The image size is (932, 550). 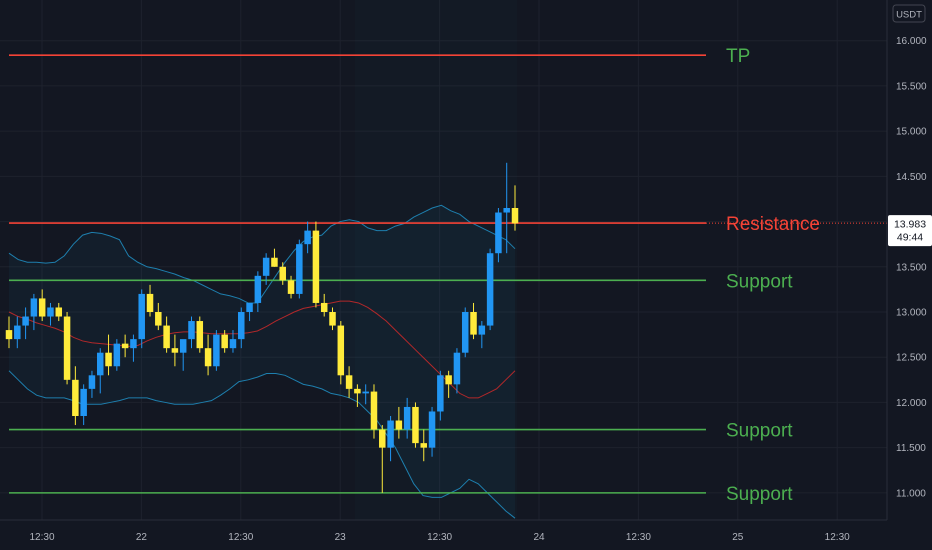 What do you see at coordinates (911, 493) in the screenshot?
I see `y-tick-label: 11.000` at bounding box center [911, 493].